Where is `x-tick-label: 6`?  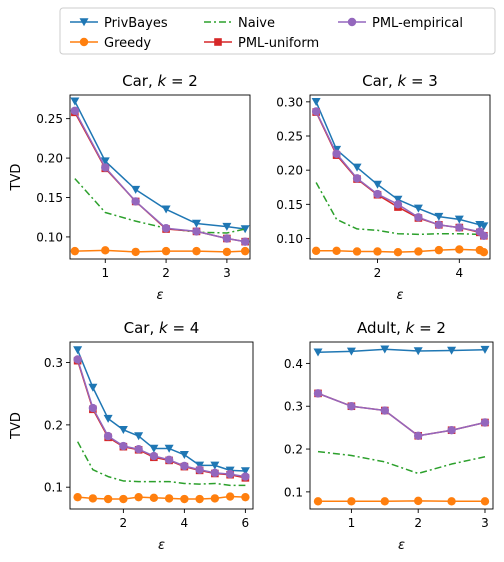
x-tick-label: 6 is located at coordinates (246, 523).